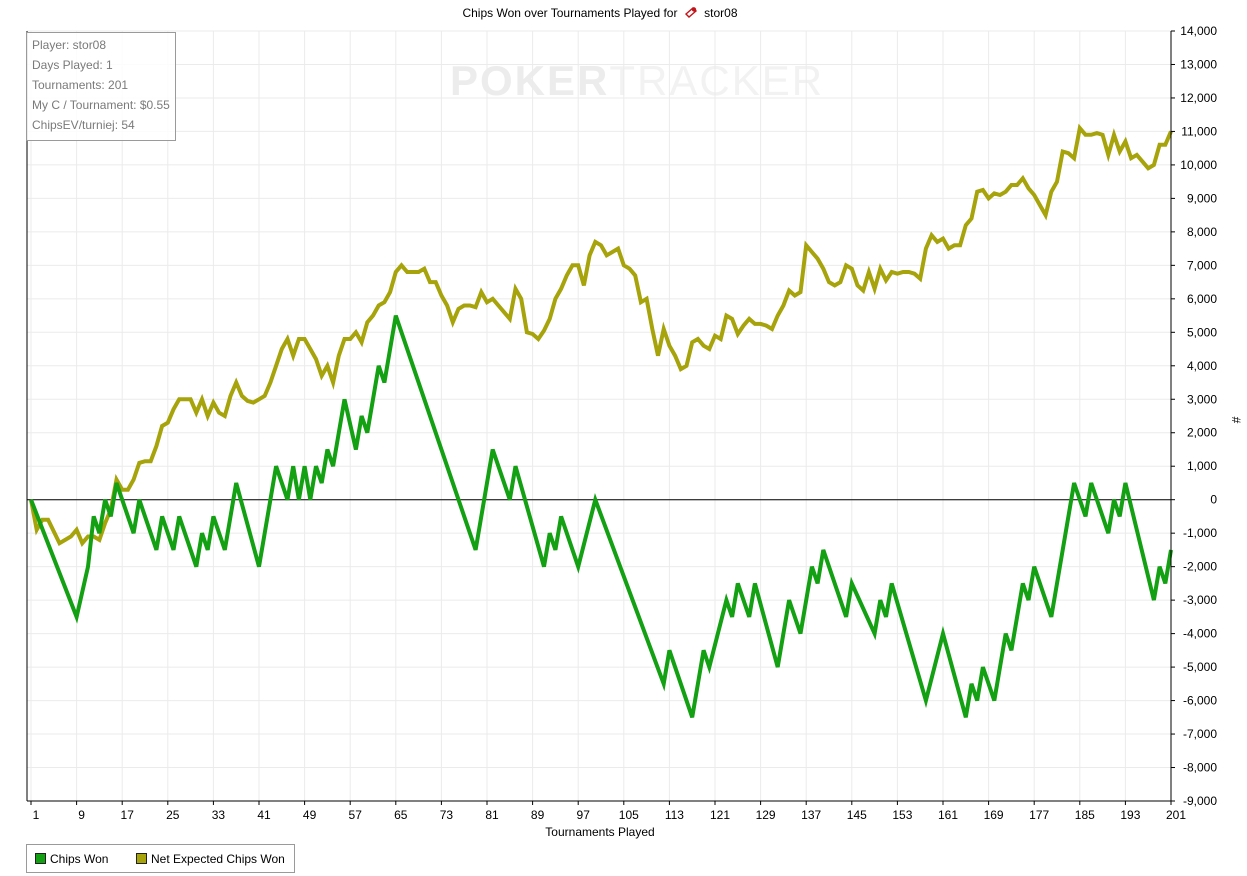 The height and width of the screenshot is (876, 1247). I want to click on x-tick-label: 97, so click(584, 815).